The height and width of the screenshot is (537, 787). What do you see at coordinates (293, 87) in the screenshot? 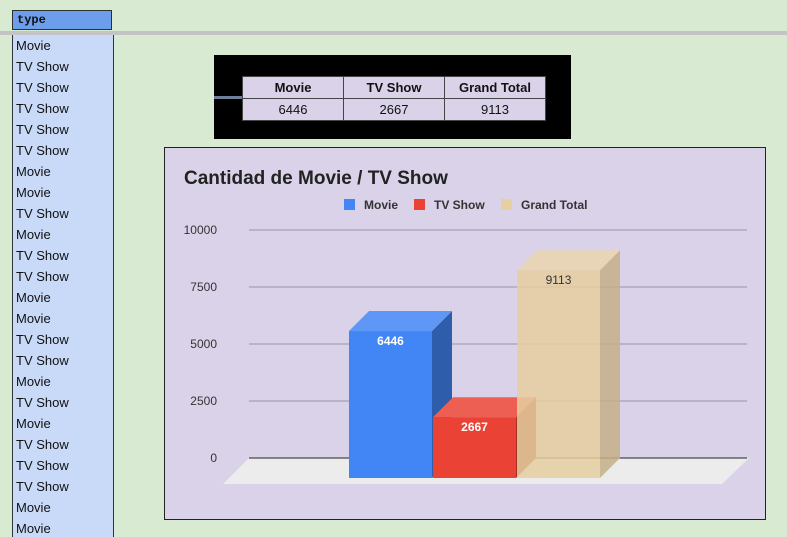
I see `pivot-header-movie: Movie` at bounding box center [293, 87].